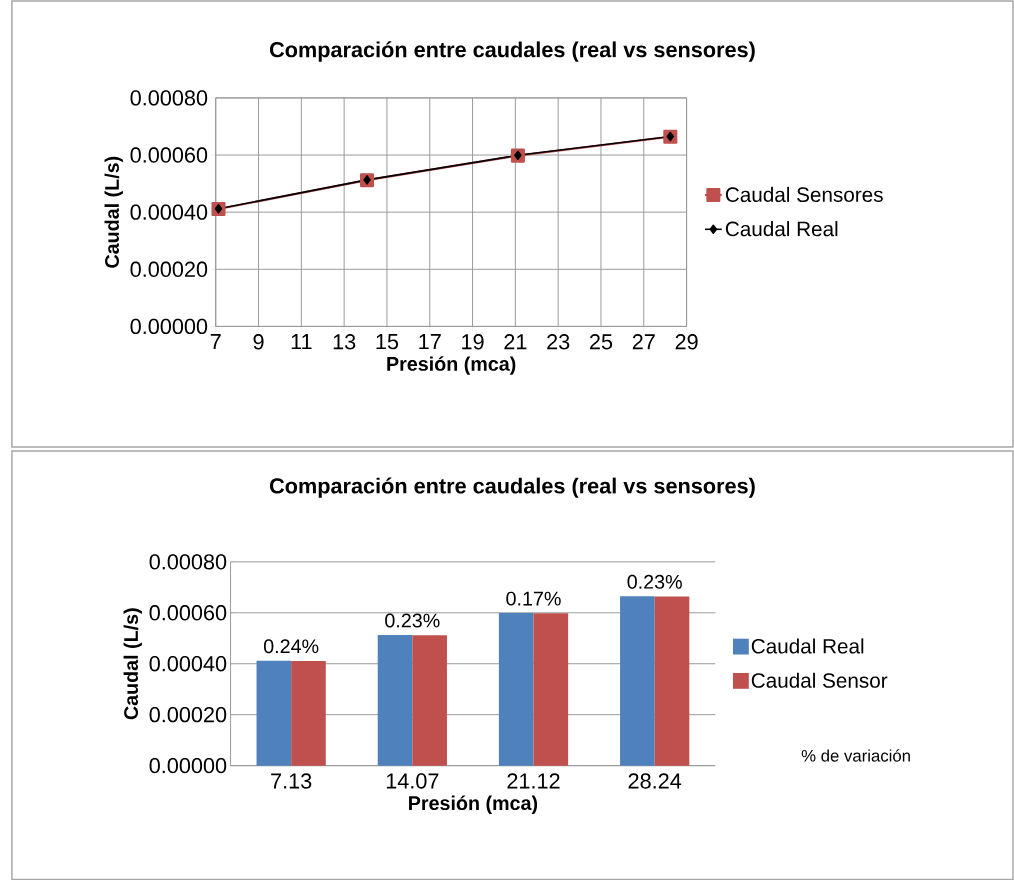  I want to click on x-tick-label: 13, so click(344, 341).